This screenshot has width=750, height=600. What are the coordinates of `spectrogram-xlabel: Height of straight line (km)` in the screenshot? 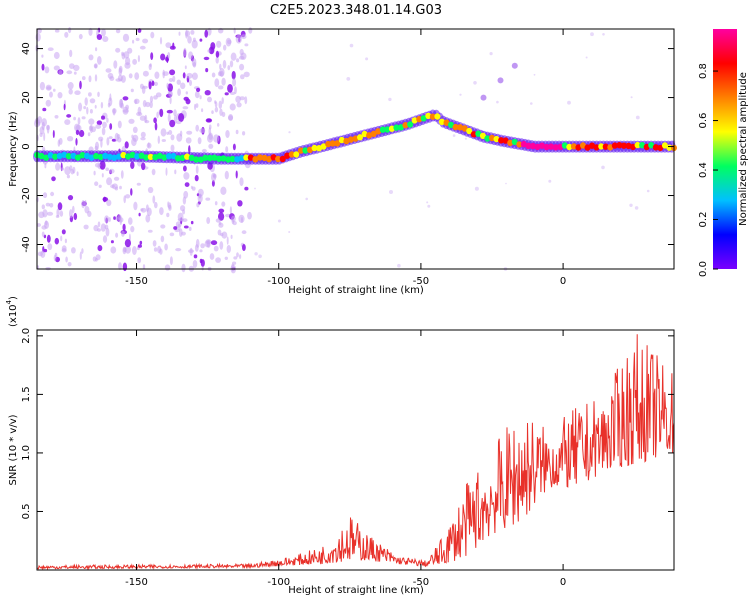 It's located at (356, 290).